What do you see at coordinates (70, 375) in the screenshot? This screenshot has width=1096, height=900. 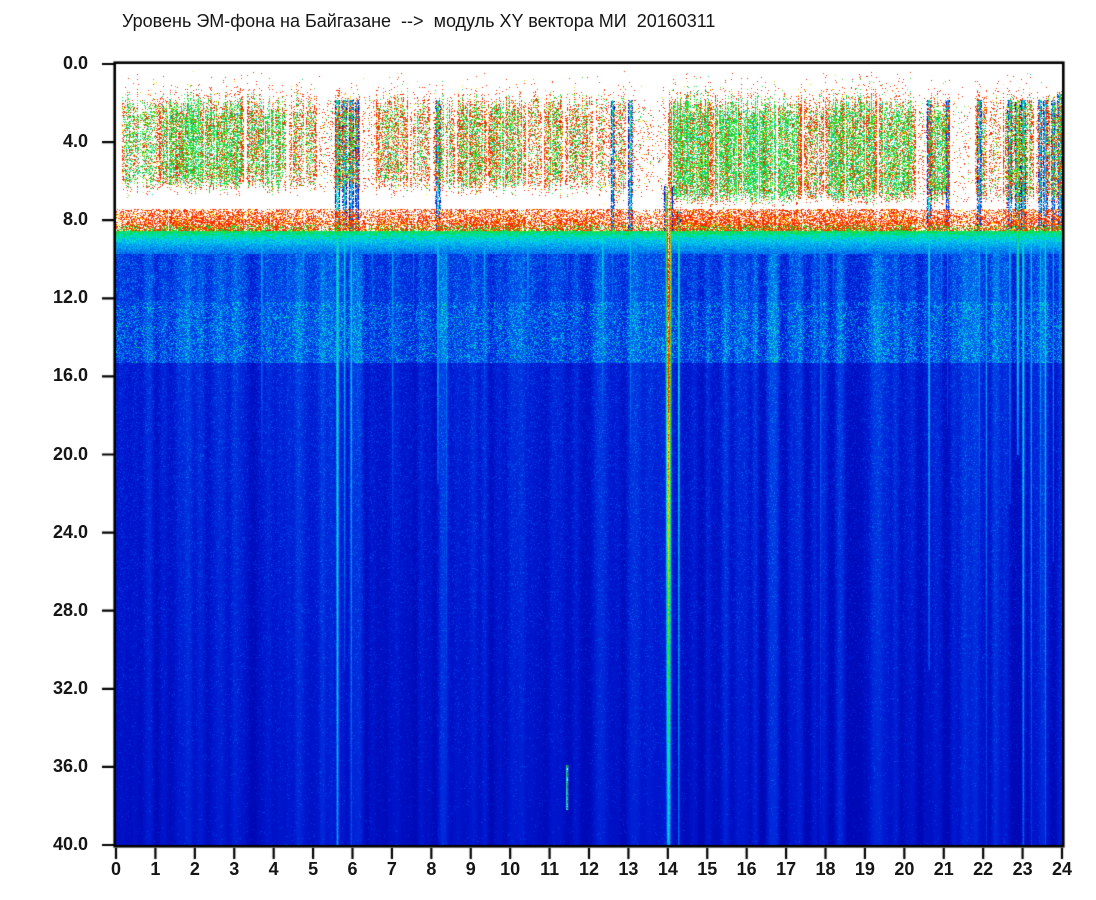 I see `y-tick-label-16.0: 16.0` at bounding box center [70, 375].